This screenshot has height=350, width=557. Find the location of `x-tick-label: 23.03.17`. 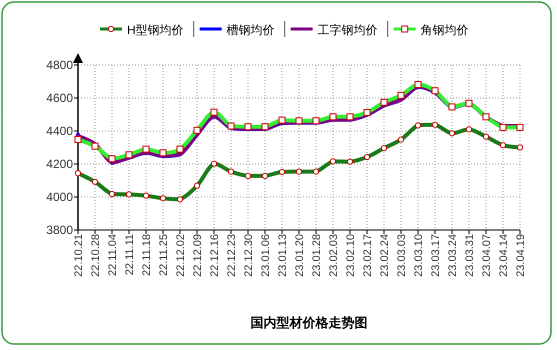

x-tick-label: 23.03.17 is located at coordinates (436, 255).